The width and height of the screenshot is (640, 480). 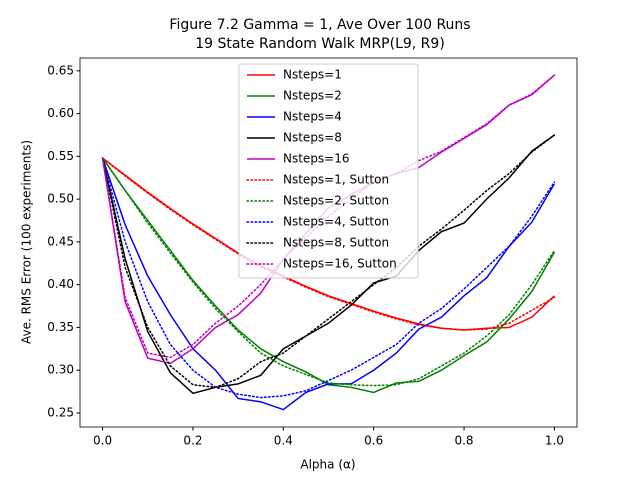 I want to click on legend-label: Nsteps=1, so click(x=312, y=75).